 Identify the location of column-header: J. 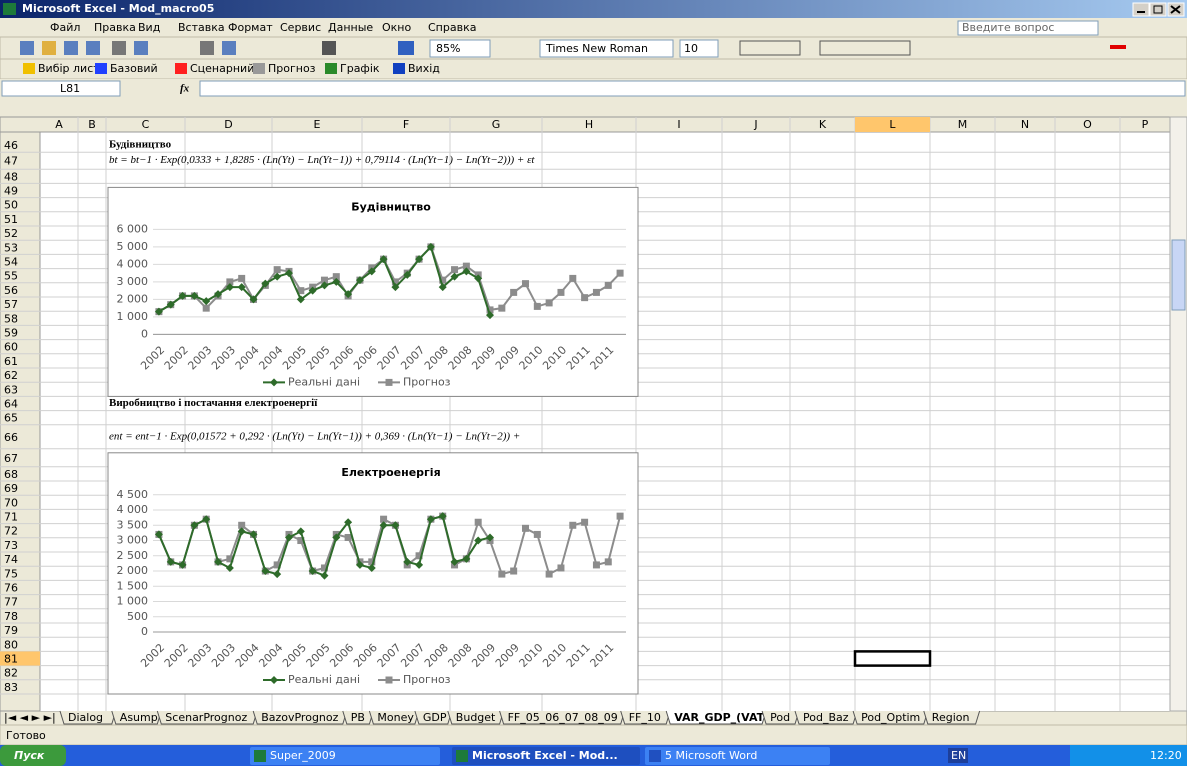
(755, 124).